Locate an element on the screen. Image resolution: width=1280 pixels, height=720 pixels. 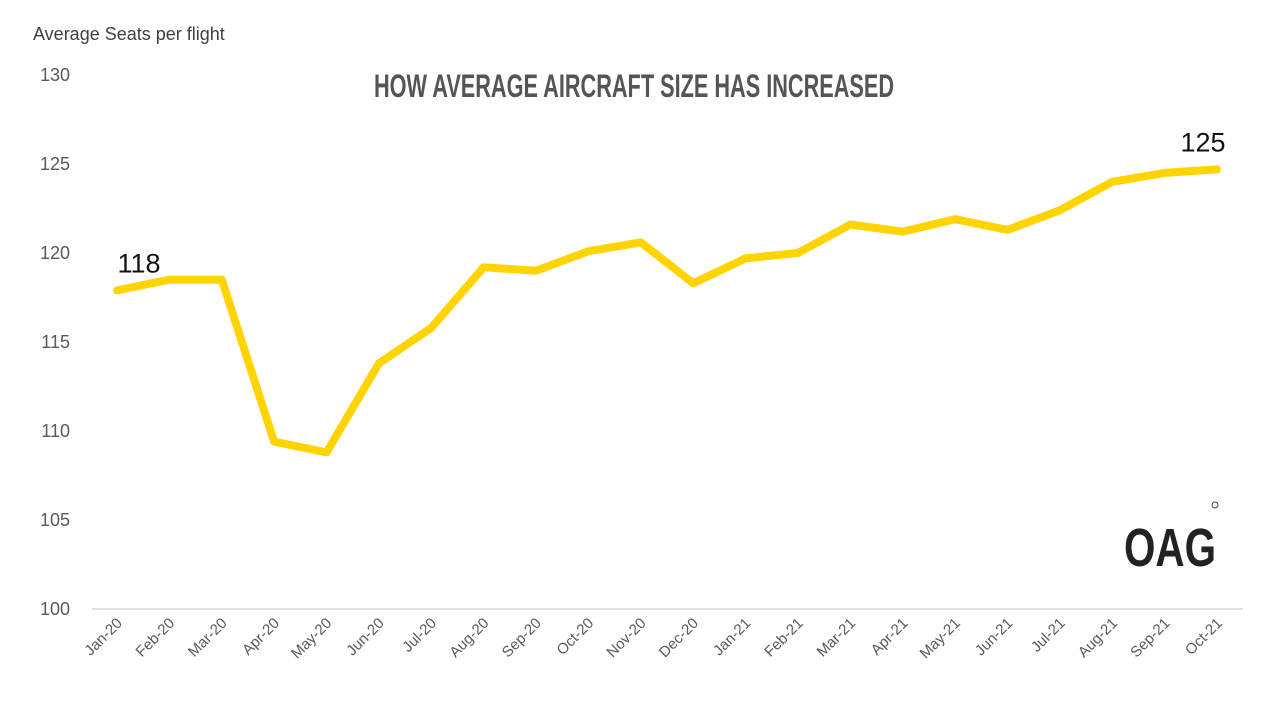
x-tick-label: May-20 is located at coordinates (311, 638).